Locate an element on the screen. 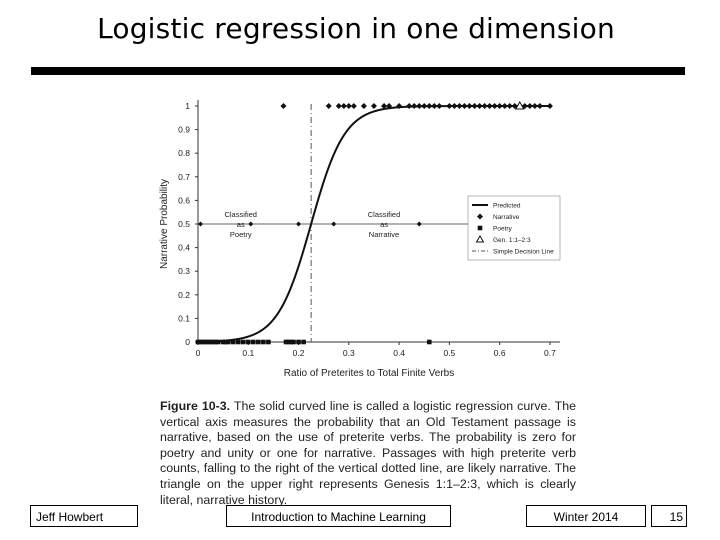 Image resolution: width=720 pixels, height=540 pixels. legend-swatch-narrative is located at coordinates (480, 216).